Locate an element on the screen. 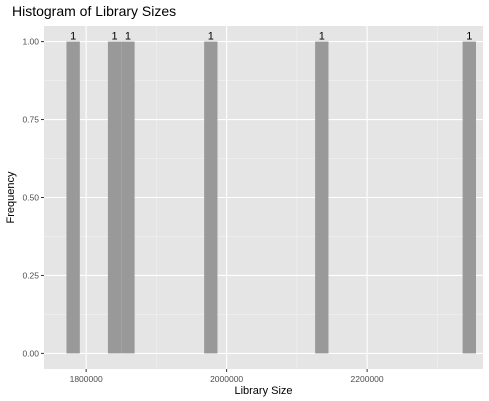  bar-count-label-3: 1 is located at coordinates (211, 37).